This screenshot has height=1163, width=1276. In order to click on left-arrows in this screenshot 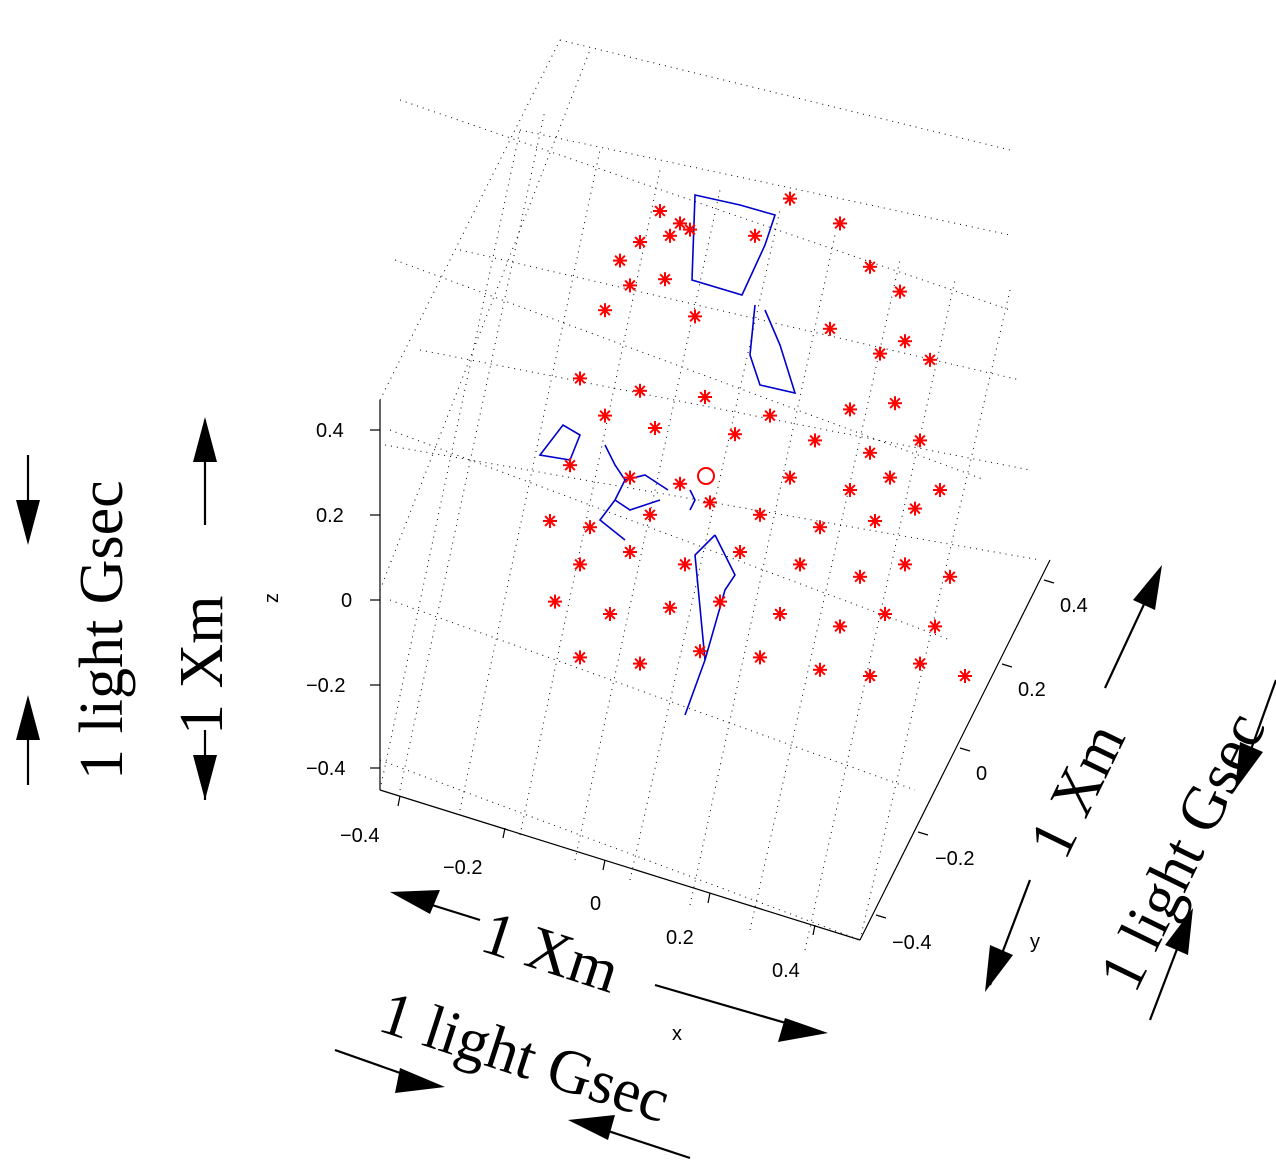, I will do `click(116, 608)`.